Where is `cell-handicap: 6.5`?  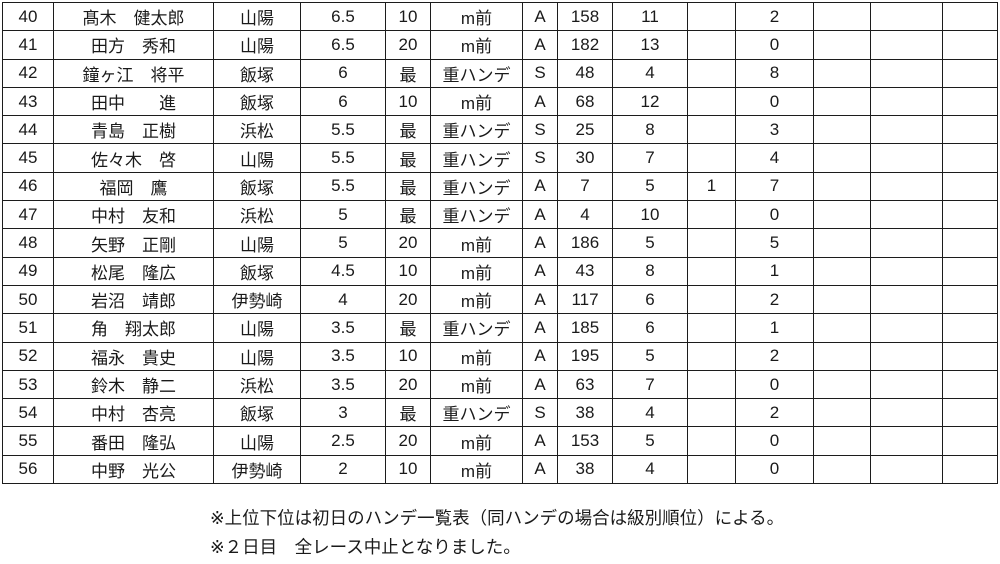
cell-handicap: 6.5 is located at coordinates (343, 45).